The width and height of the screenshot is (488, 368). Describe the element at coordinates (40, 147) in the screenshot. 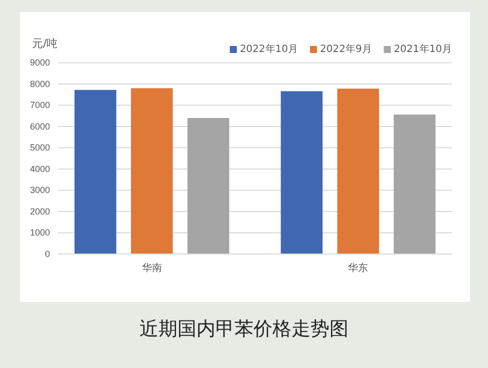

I see `y-tick-label: 5000` at that location.